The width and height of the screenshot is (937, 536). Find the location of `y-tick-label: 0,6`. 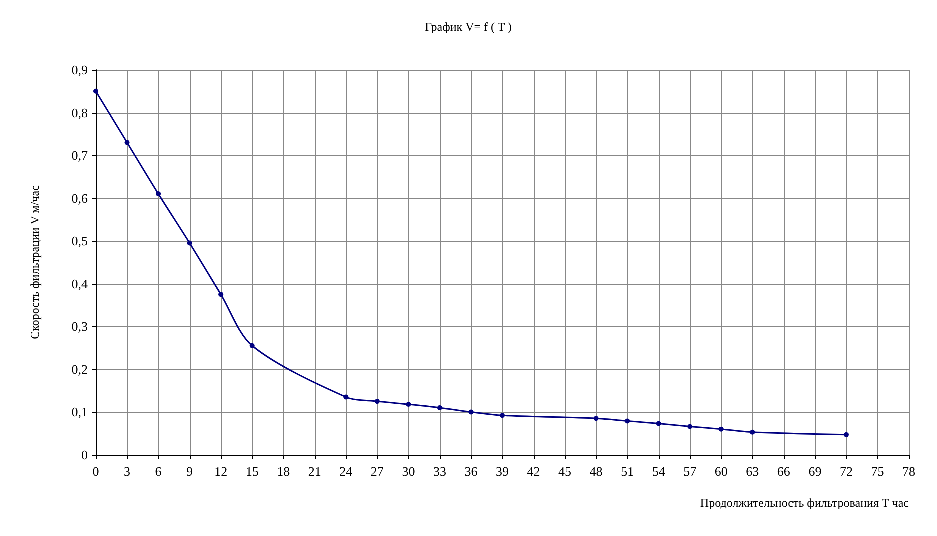

y-tick-label: 0,6 is located at coordinates (80, 198).